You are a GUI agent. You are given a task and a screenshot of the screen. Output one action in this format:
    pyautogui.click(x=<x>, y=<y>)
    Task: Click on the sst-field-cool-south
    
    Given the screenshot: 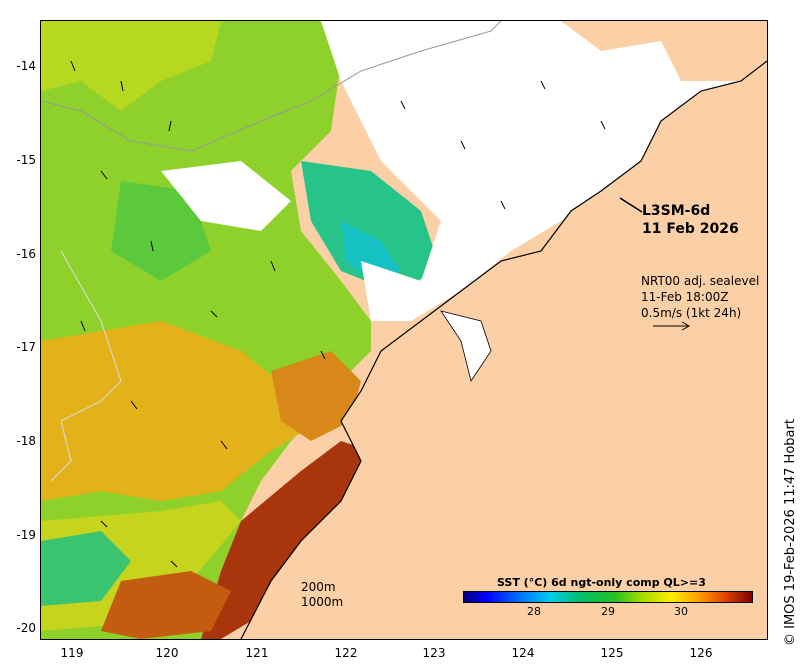 What is the action you would take?
    pyautogui.click(x=86, y=568)
    